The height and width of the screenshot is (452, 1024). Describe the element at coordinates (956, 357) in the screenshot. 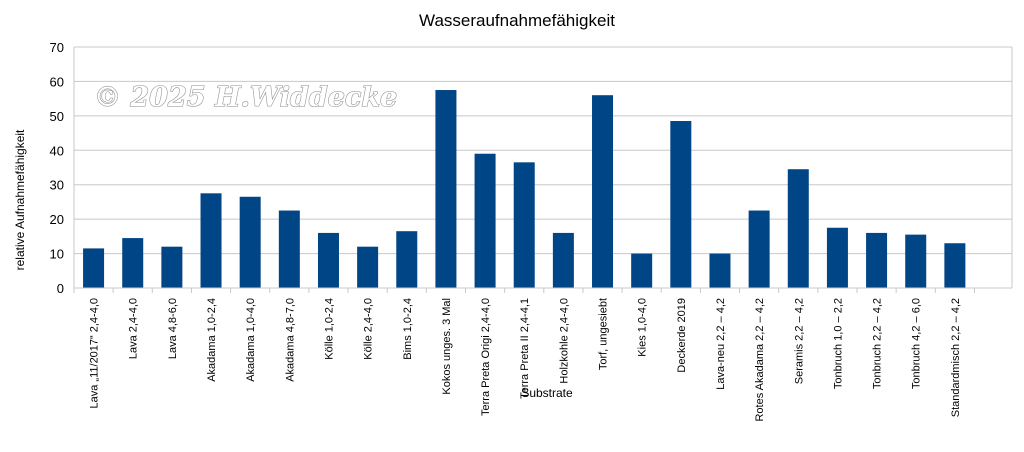

I see `x-tick-label: Standardmisch 2,2 – 4,2` at that location.